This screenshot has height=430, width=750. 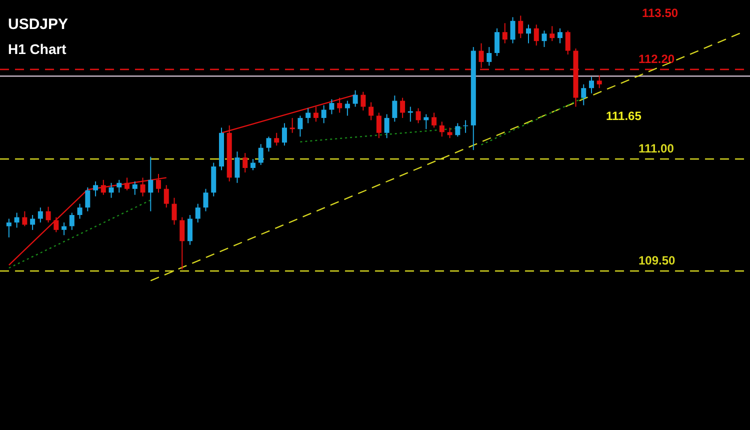 What do you see at coordinates (37, 49) in the screenshot?
I see `text: H1 Chart` at bounding box center [37, 49].